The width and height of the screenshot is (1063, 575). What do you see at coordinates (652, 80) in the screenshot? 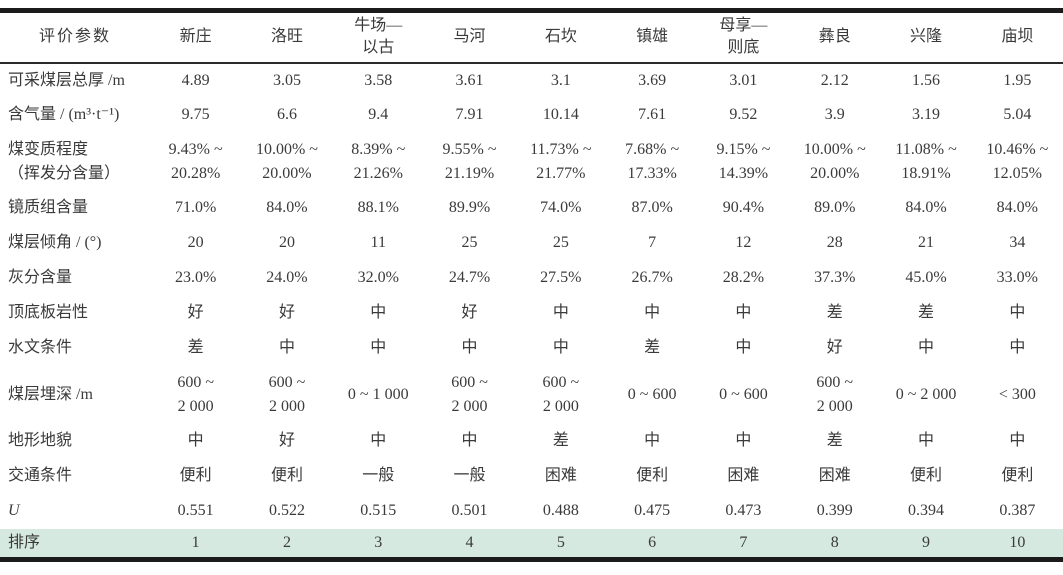
I see `table-cell: 3.69` at bounding box center [652, 80].